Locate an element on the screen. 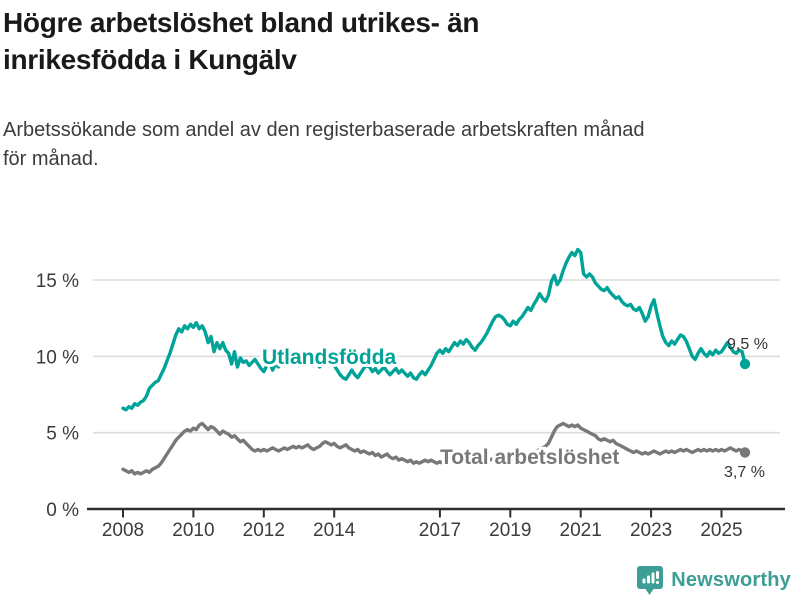  subtitle-line-2: för månad. is located at coordinates (51, 159).